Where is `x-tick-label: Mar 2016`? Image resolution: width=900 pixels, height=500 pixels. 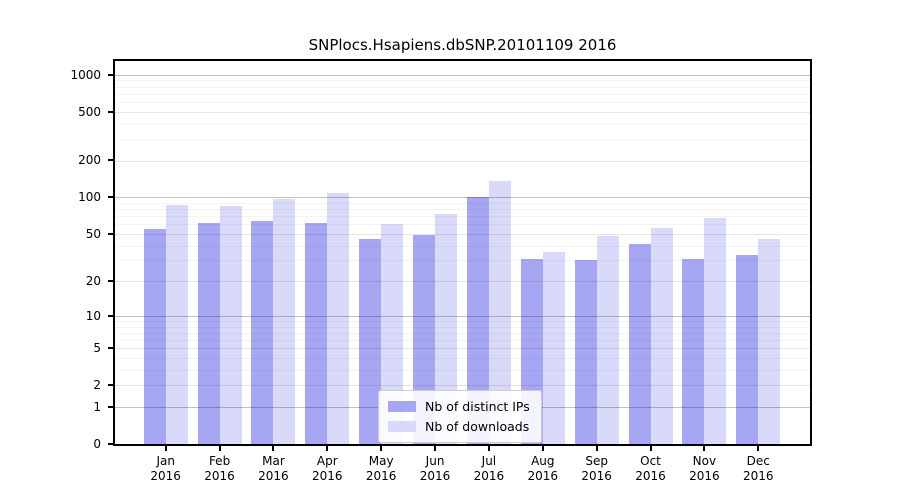
x-tick-label: Mar 2016 is located at coordinates (273, 469).